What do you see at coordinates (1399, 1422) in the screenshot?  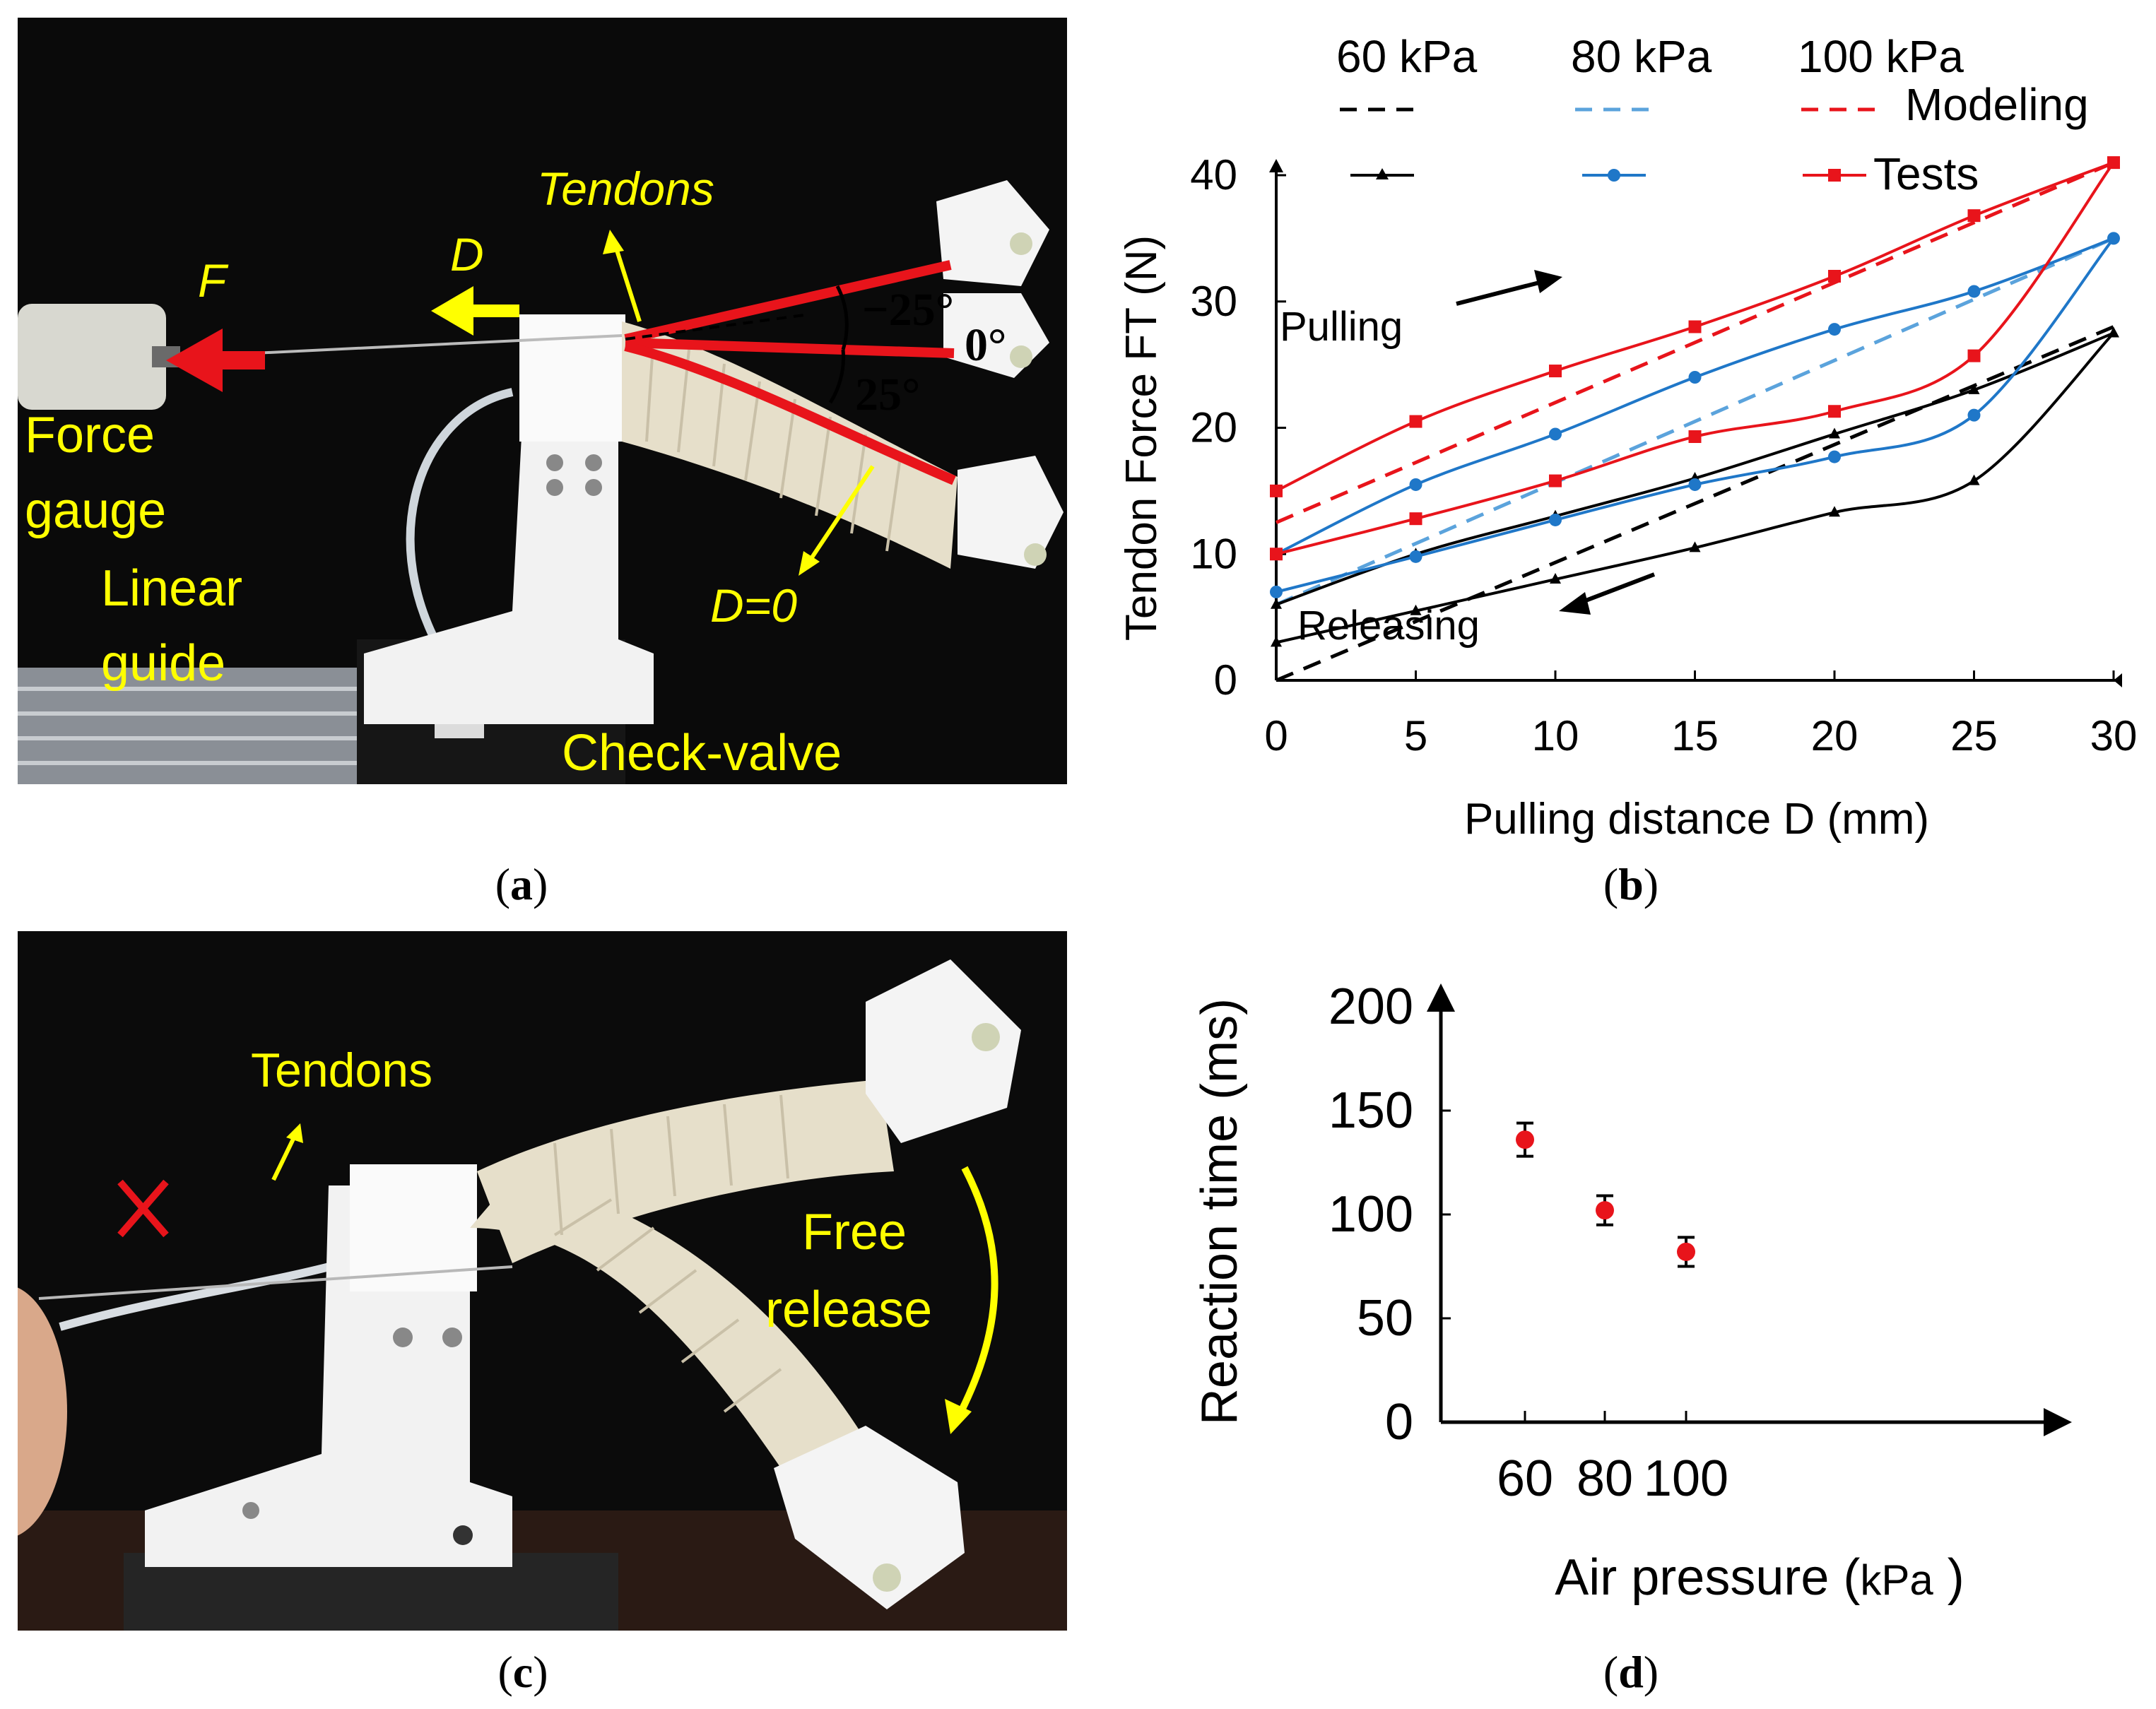 I see `d-y-tick-label: 0` at bounding box center [1399, 1422].